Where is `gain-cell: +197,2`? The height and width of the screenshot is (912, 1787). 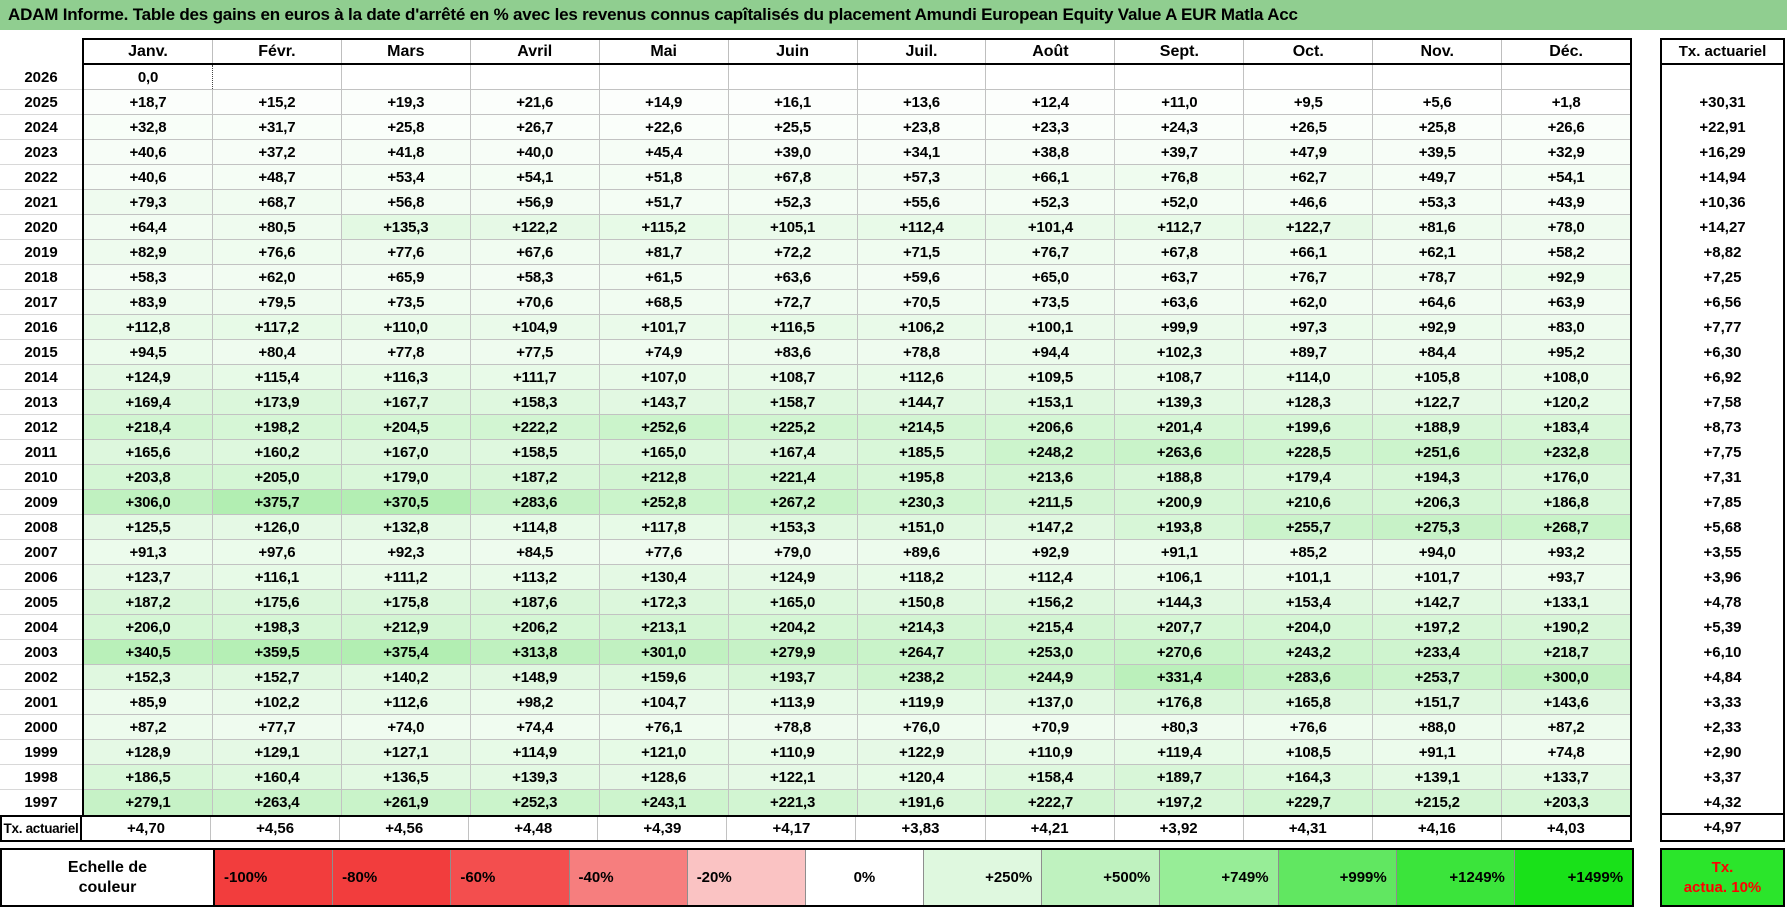 gain-cell: +197,2 is located at coordinates (1438, 627).